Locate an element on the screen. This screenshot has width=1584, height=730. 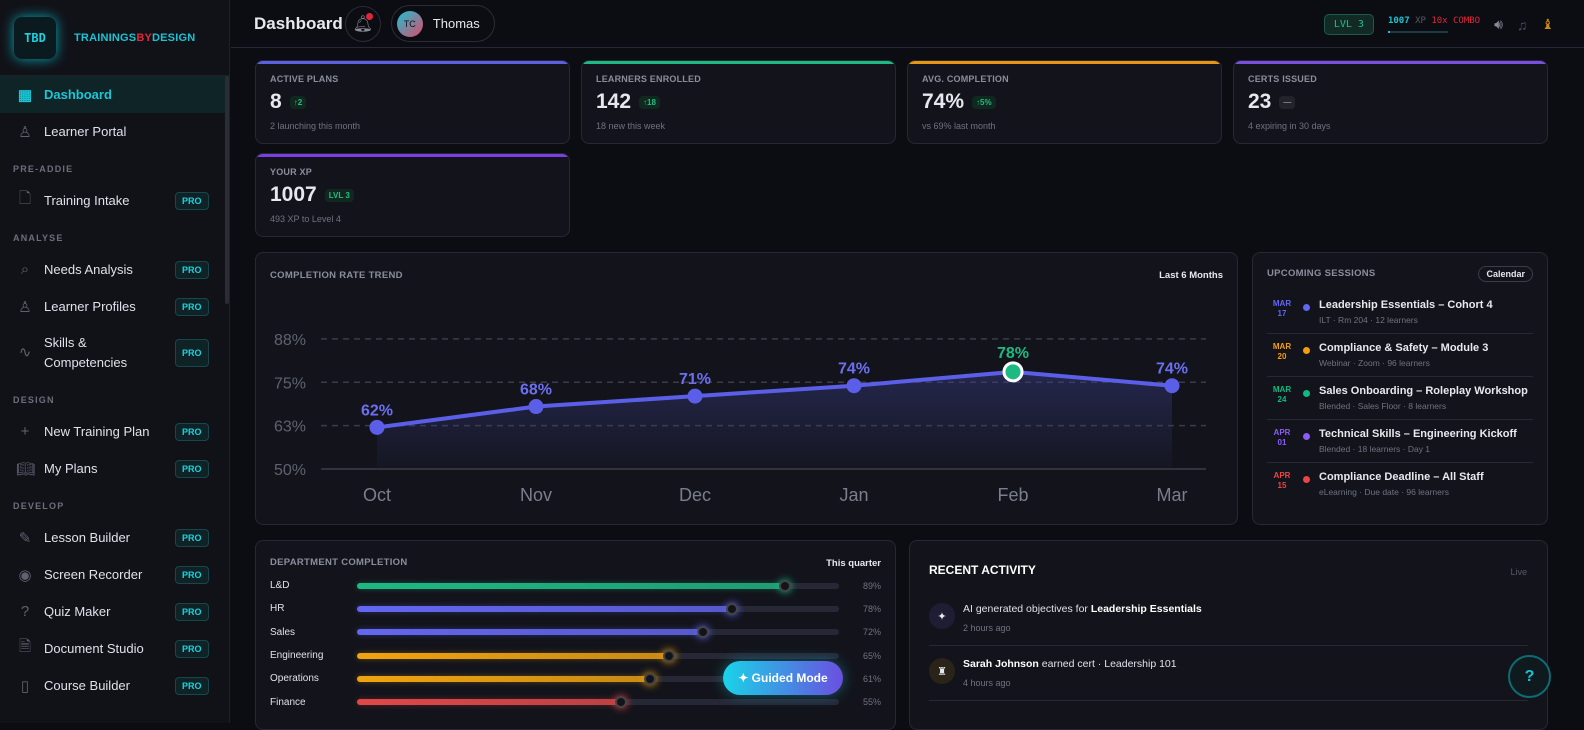
department-percent: 89% is located at coordinates (871, 585).